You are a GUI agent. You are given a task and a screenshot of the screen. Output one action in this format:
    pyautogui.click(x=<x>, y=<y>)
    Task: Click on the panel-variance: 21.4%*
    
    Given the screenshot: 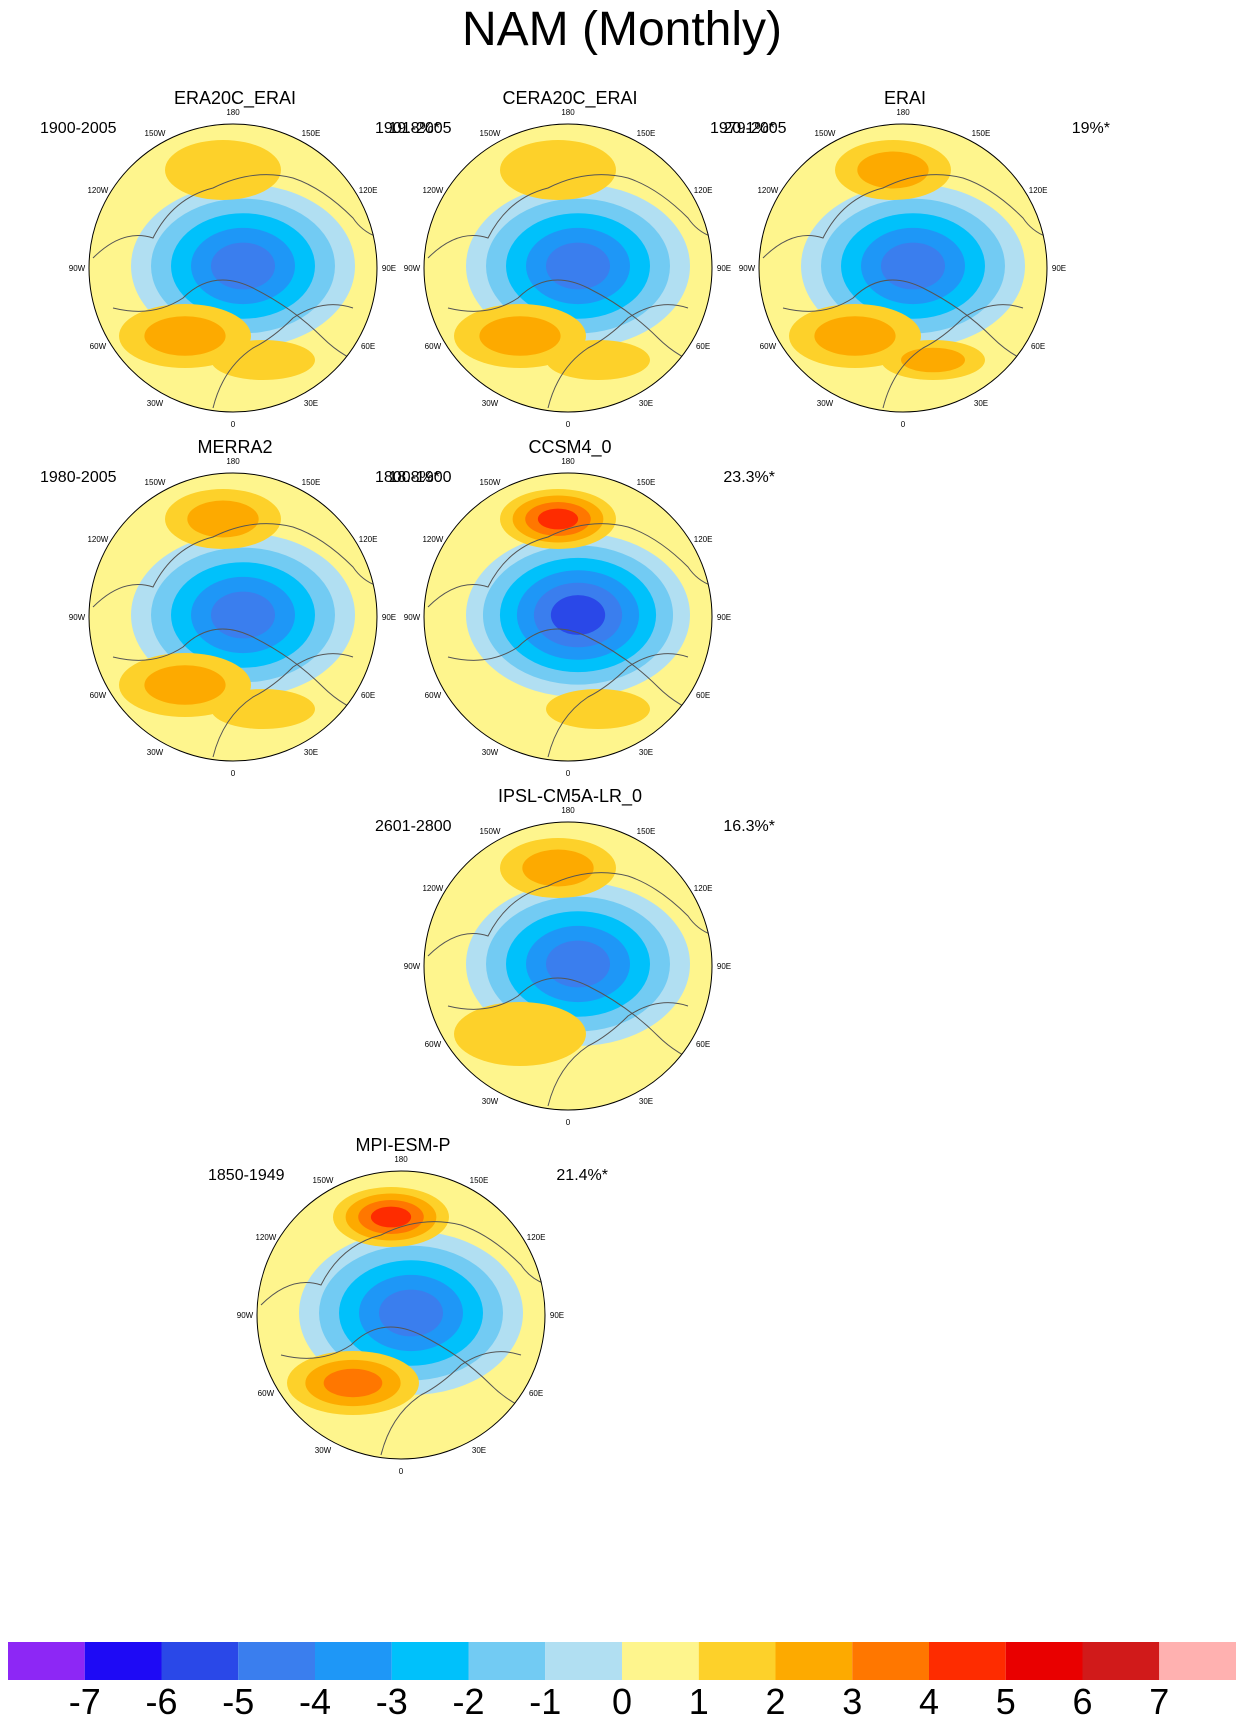 What is the action you would take?
    pyautogui.click(x=582, y=1175)
    